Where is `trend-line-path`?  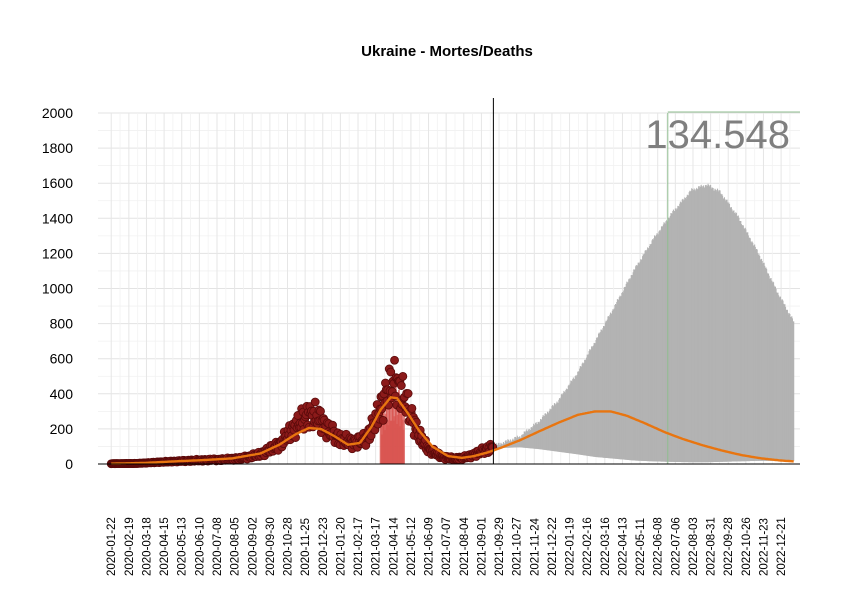
trend-line-path is located at coordinates (452, 430).